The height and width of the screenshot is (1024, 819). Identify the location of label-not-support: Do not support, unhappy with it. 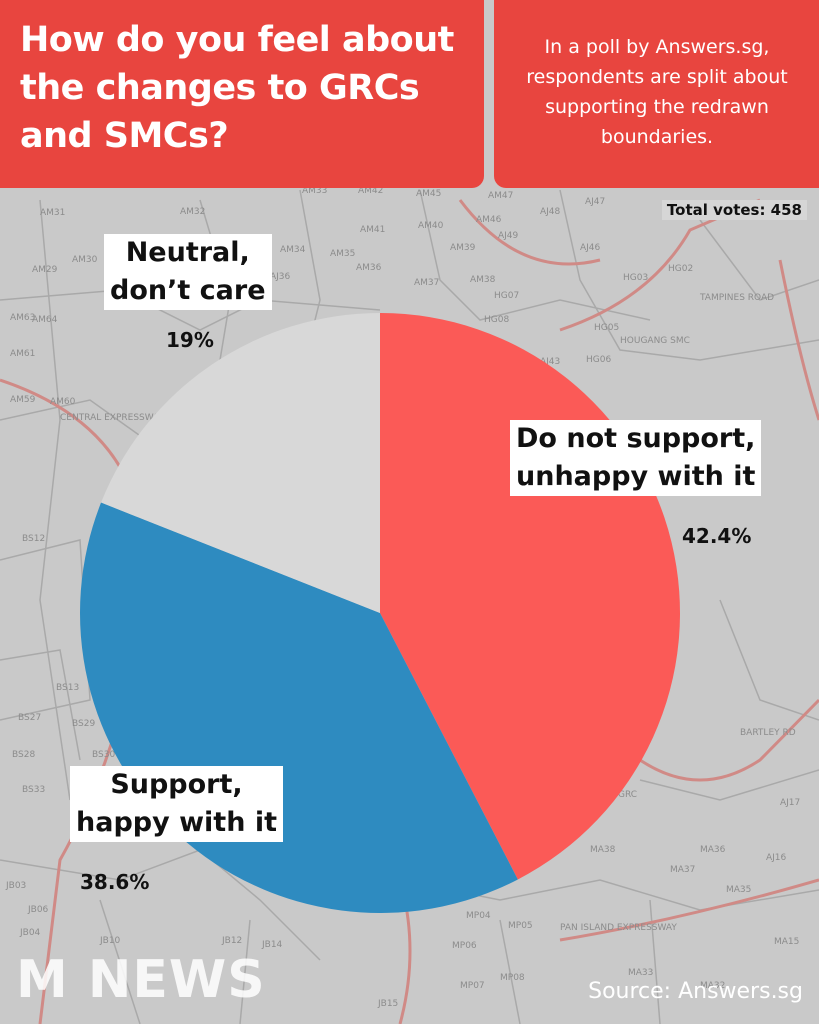
(636, 458).